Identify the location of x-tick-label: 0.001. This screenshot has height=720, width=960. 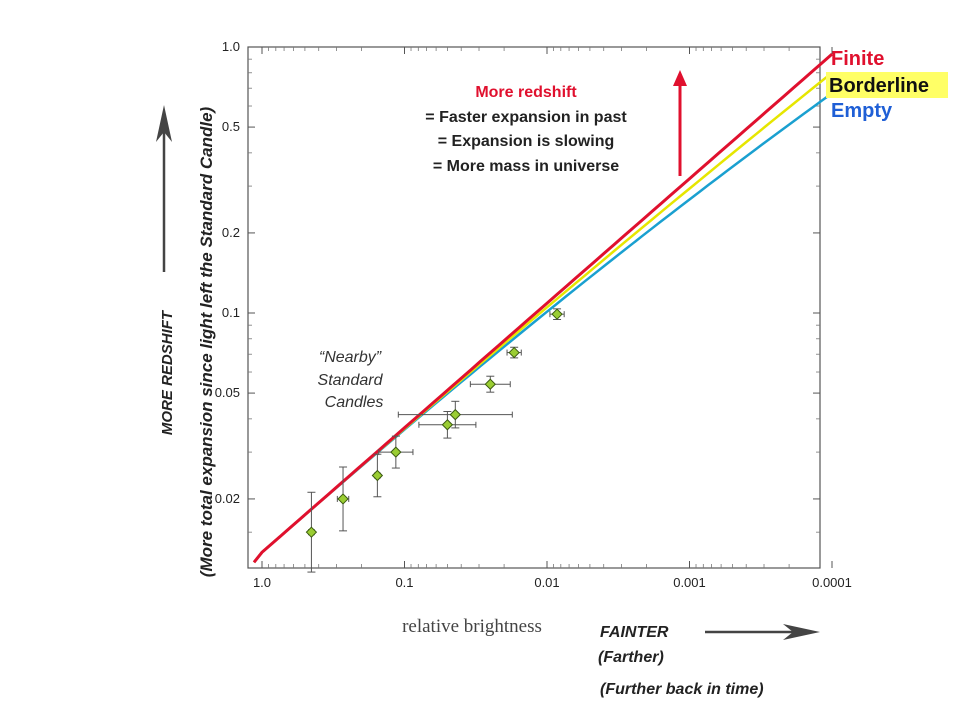
(689, 582).